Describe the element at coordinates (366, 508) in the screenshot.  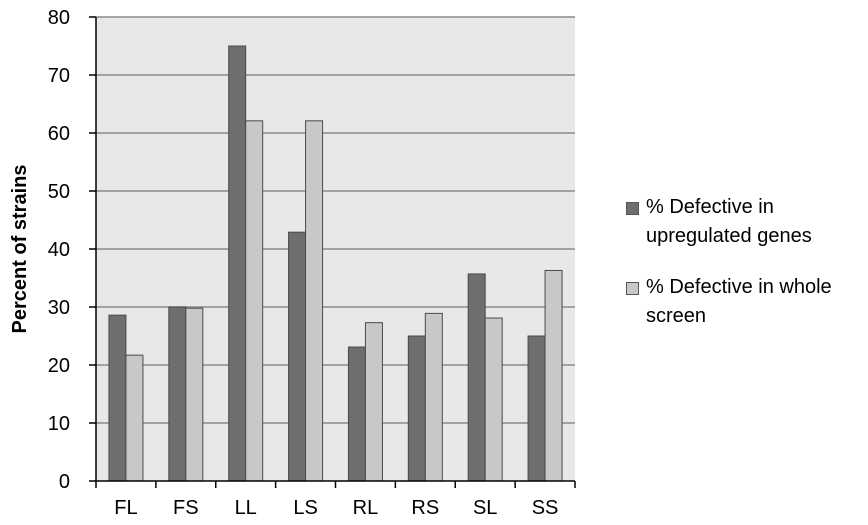
I see `x-tick-label: RL` at that location.